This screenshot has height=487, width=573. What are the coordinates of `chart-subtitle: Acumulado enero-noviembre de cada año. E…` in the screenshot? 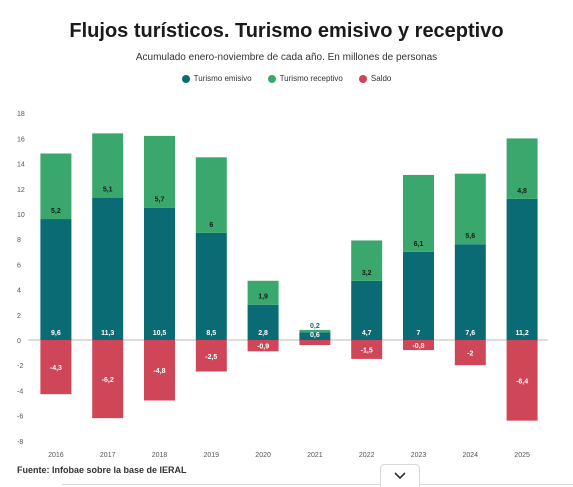 It's located at (286, 57).